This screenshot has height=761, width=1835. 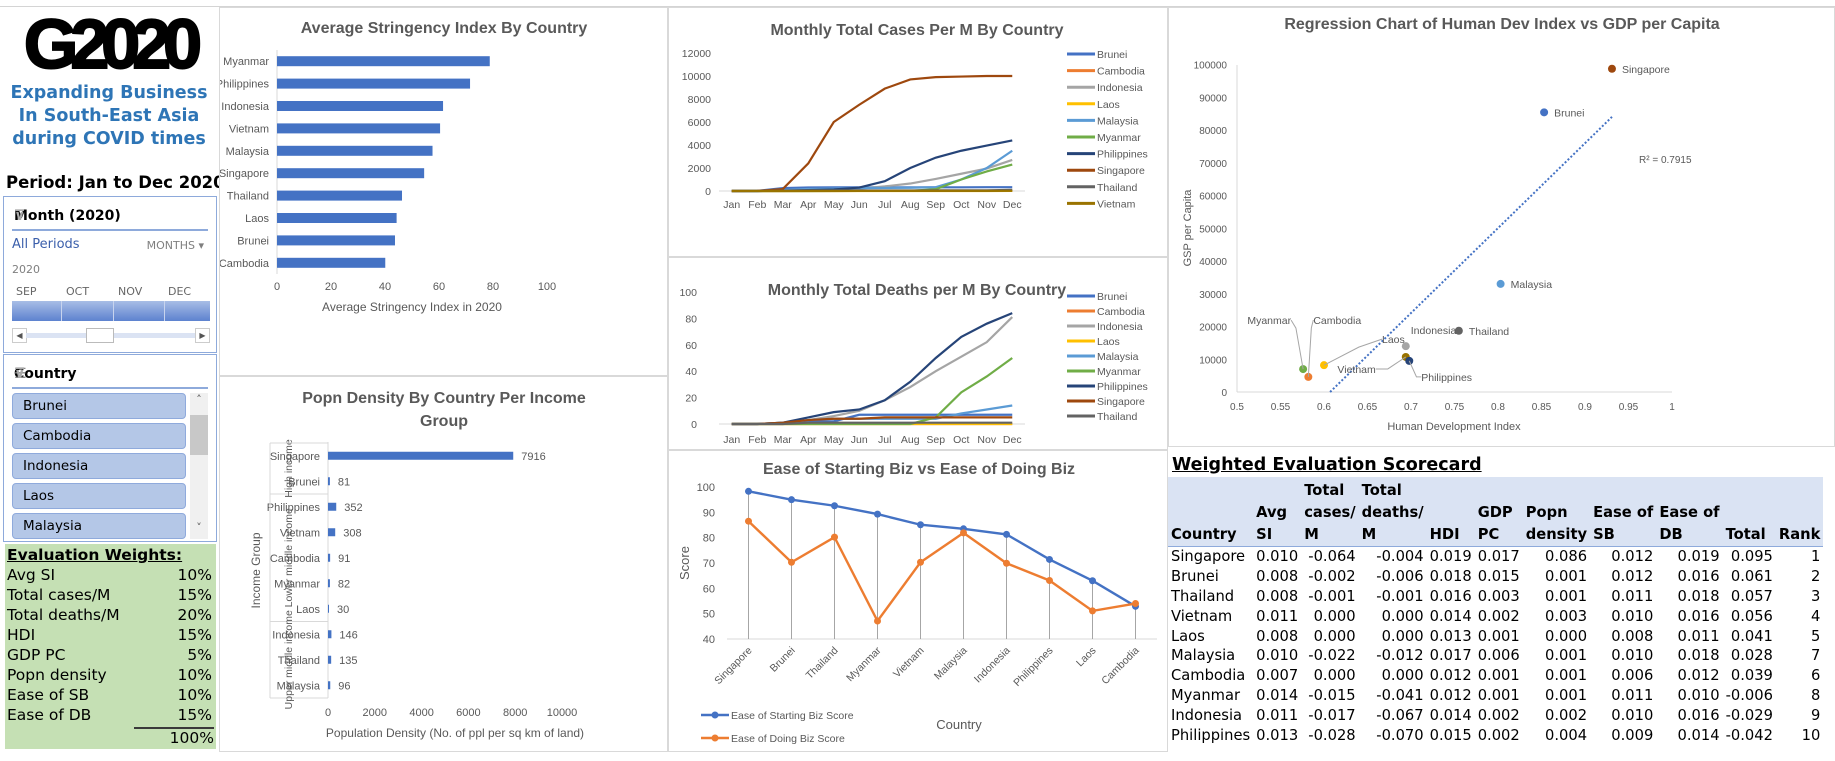 What do you see at coordinates (95, 555) in the screenshot?
I see `weights-title: Evaluation Weights:` at bounding box center [95, 555].